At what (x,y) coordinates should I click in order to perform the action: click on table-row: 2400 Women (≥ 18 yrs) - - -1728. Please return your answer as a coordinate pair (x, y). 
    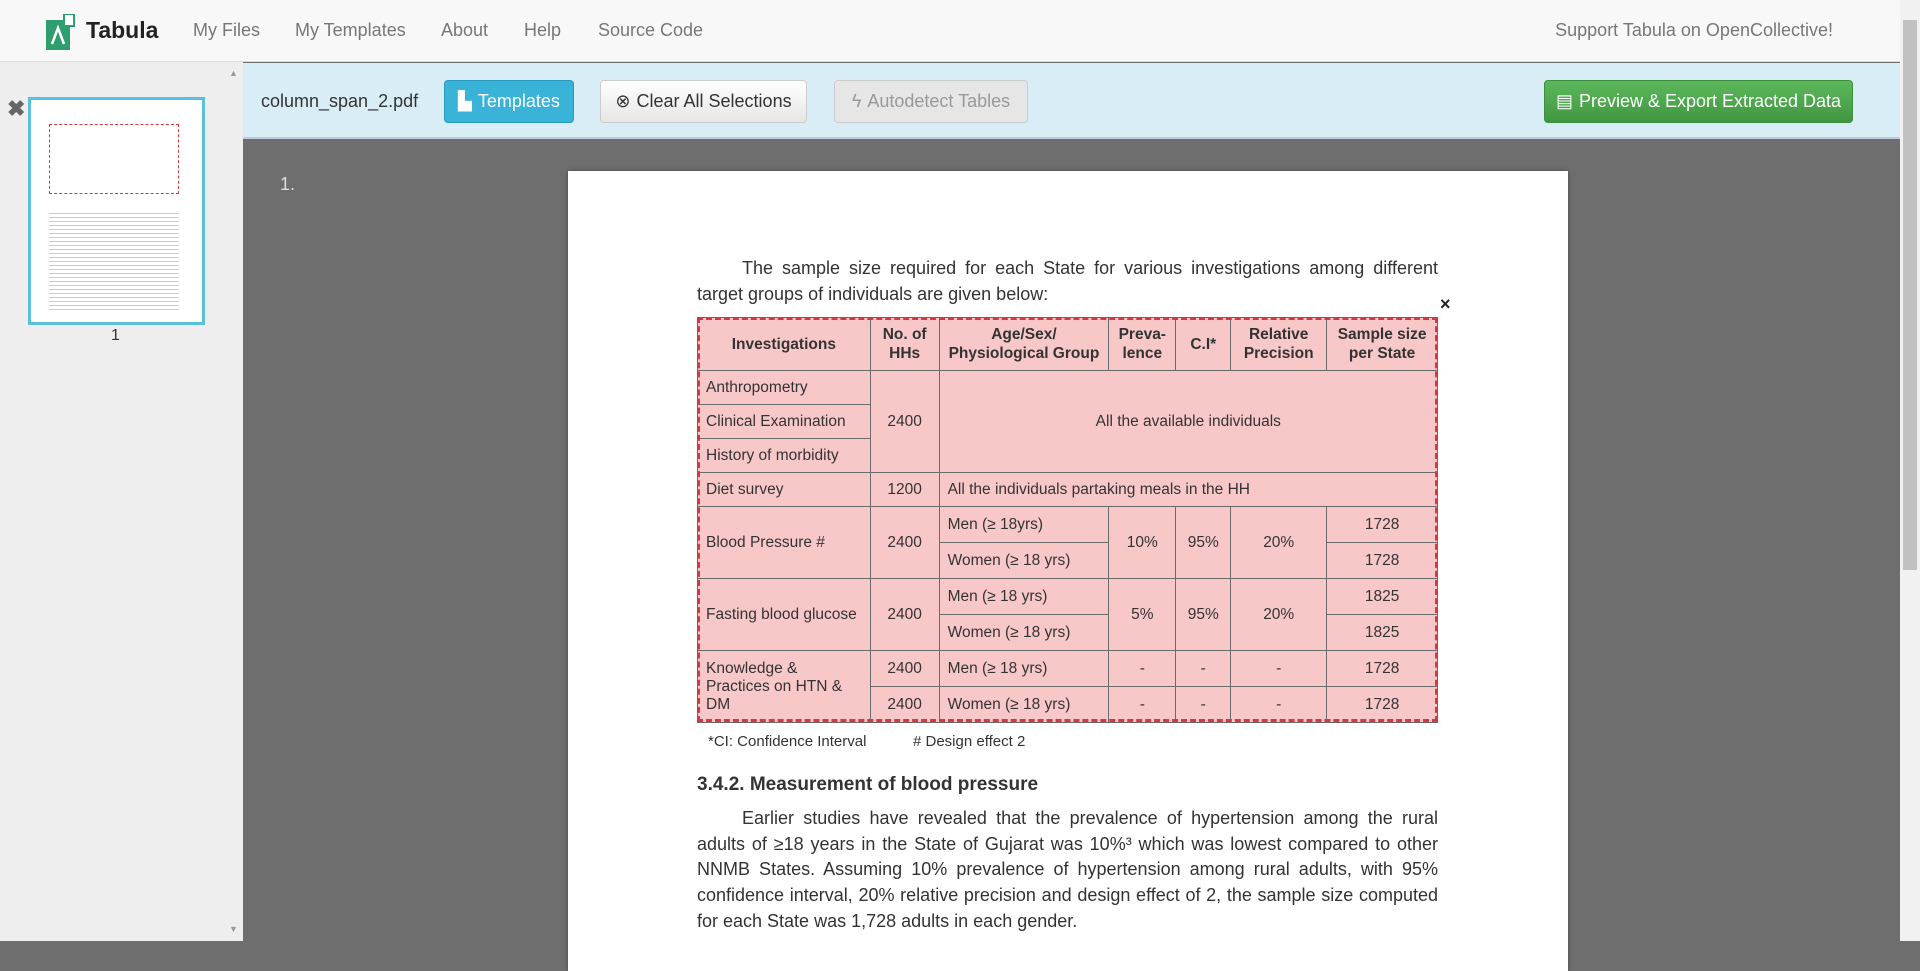
    Looking at the image, I should click on (1068, 704).